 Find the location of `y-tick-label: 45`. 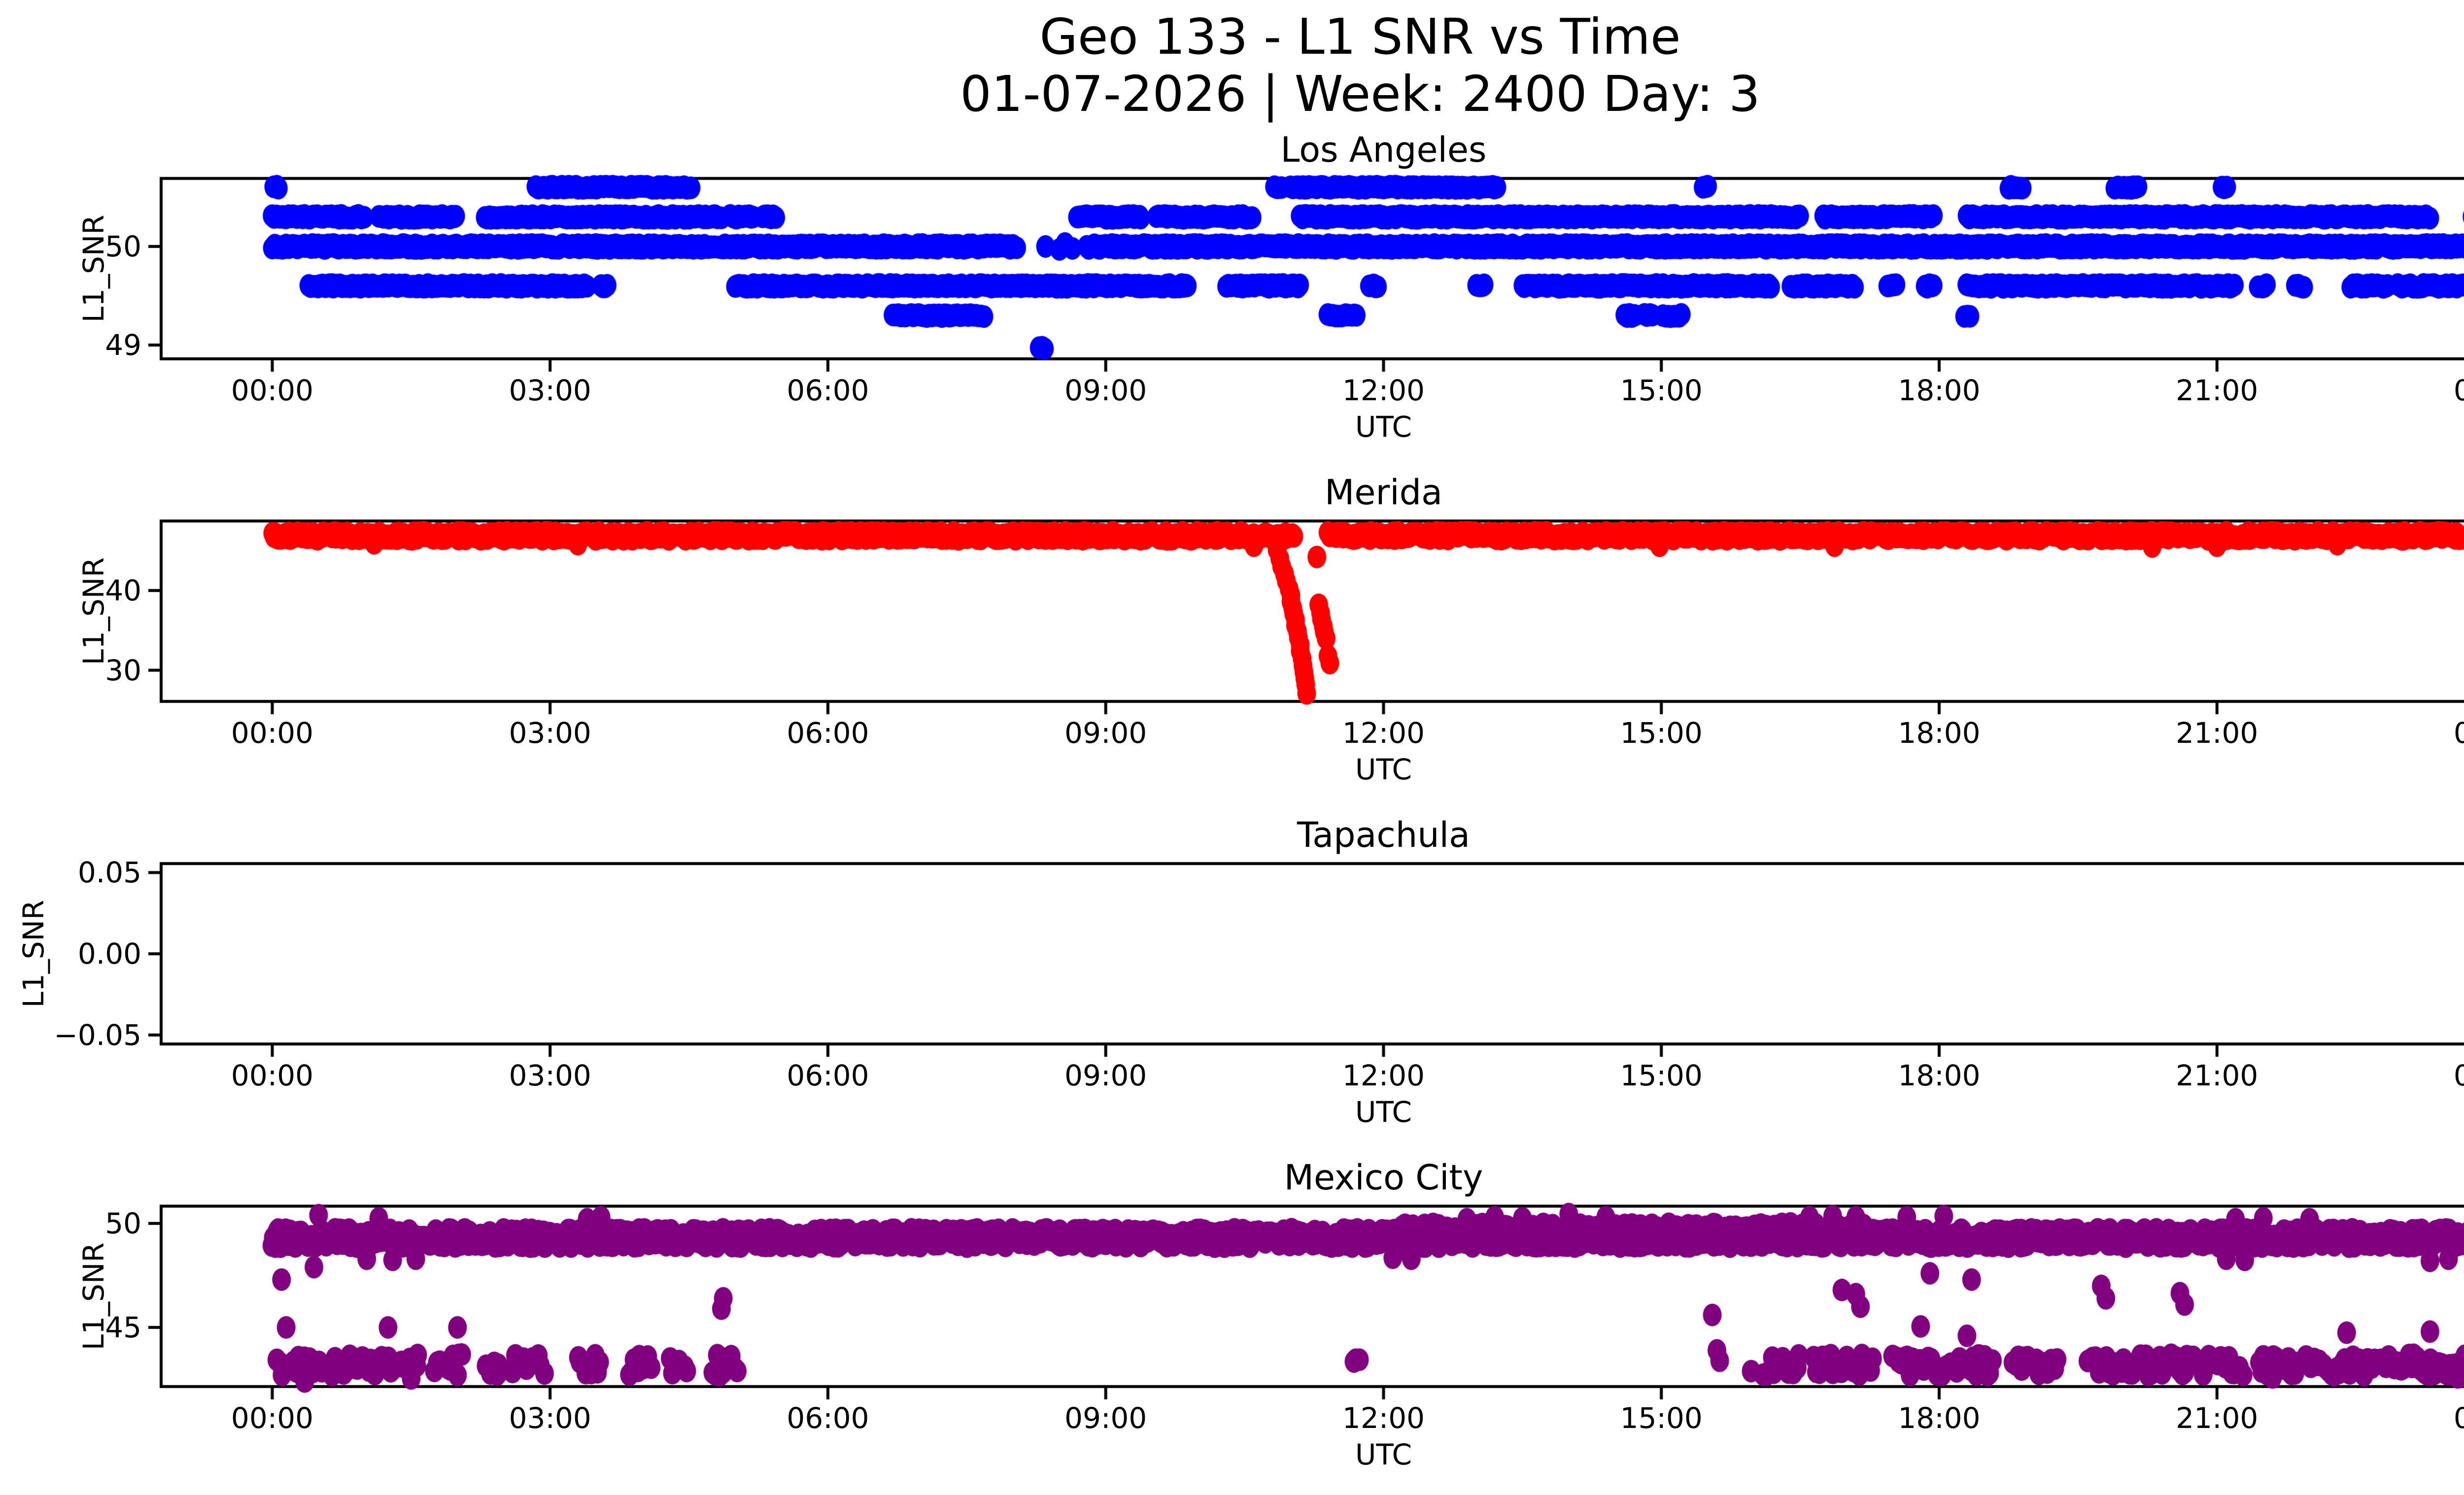

y-tick-label: 45 is located at coordinates (123, 1328).